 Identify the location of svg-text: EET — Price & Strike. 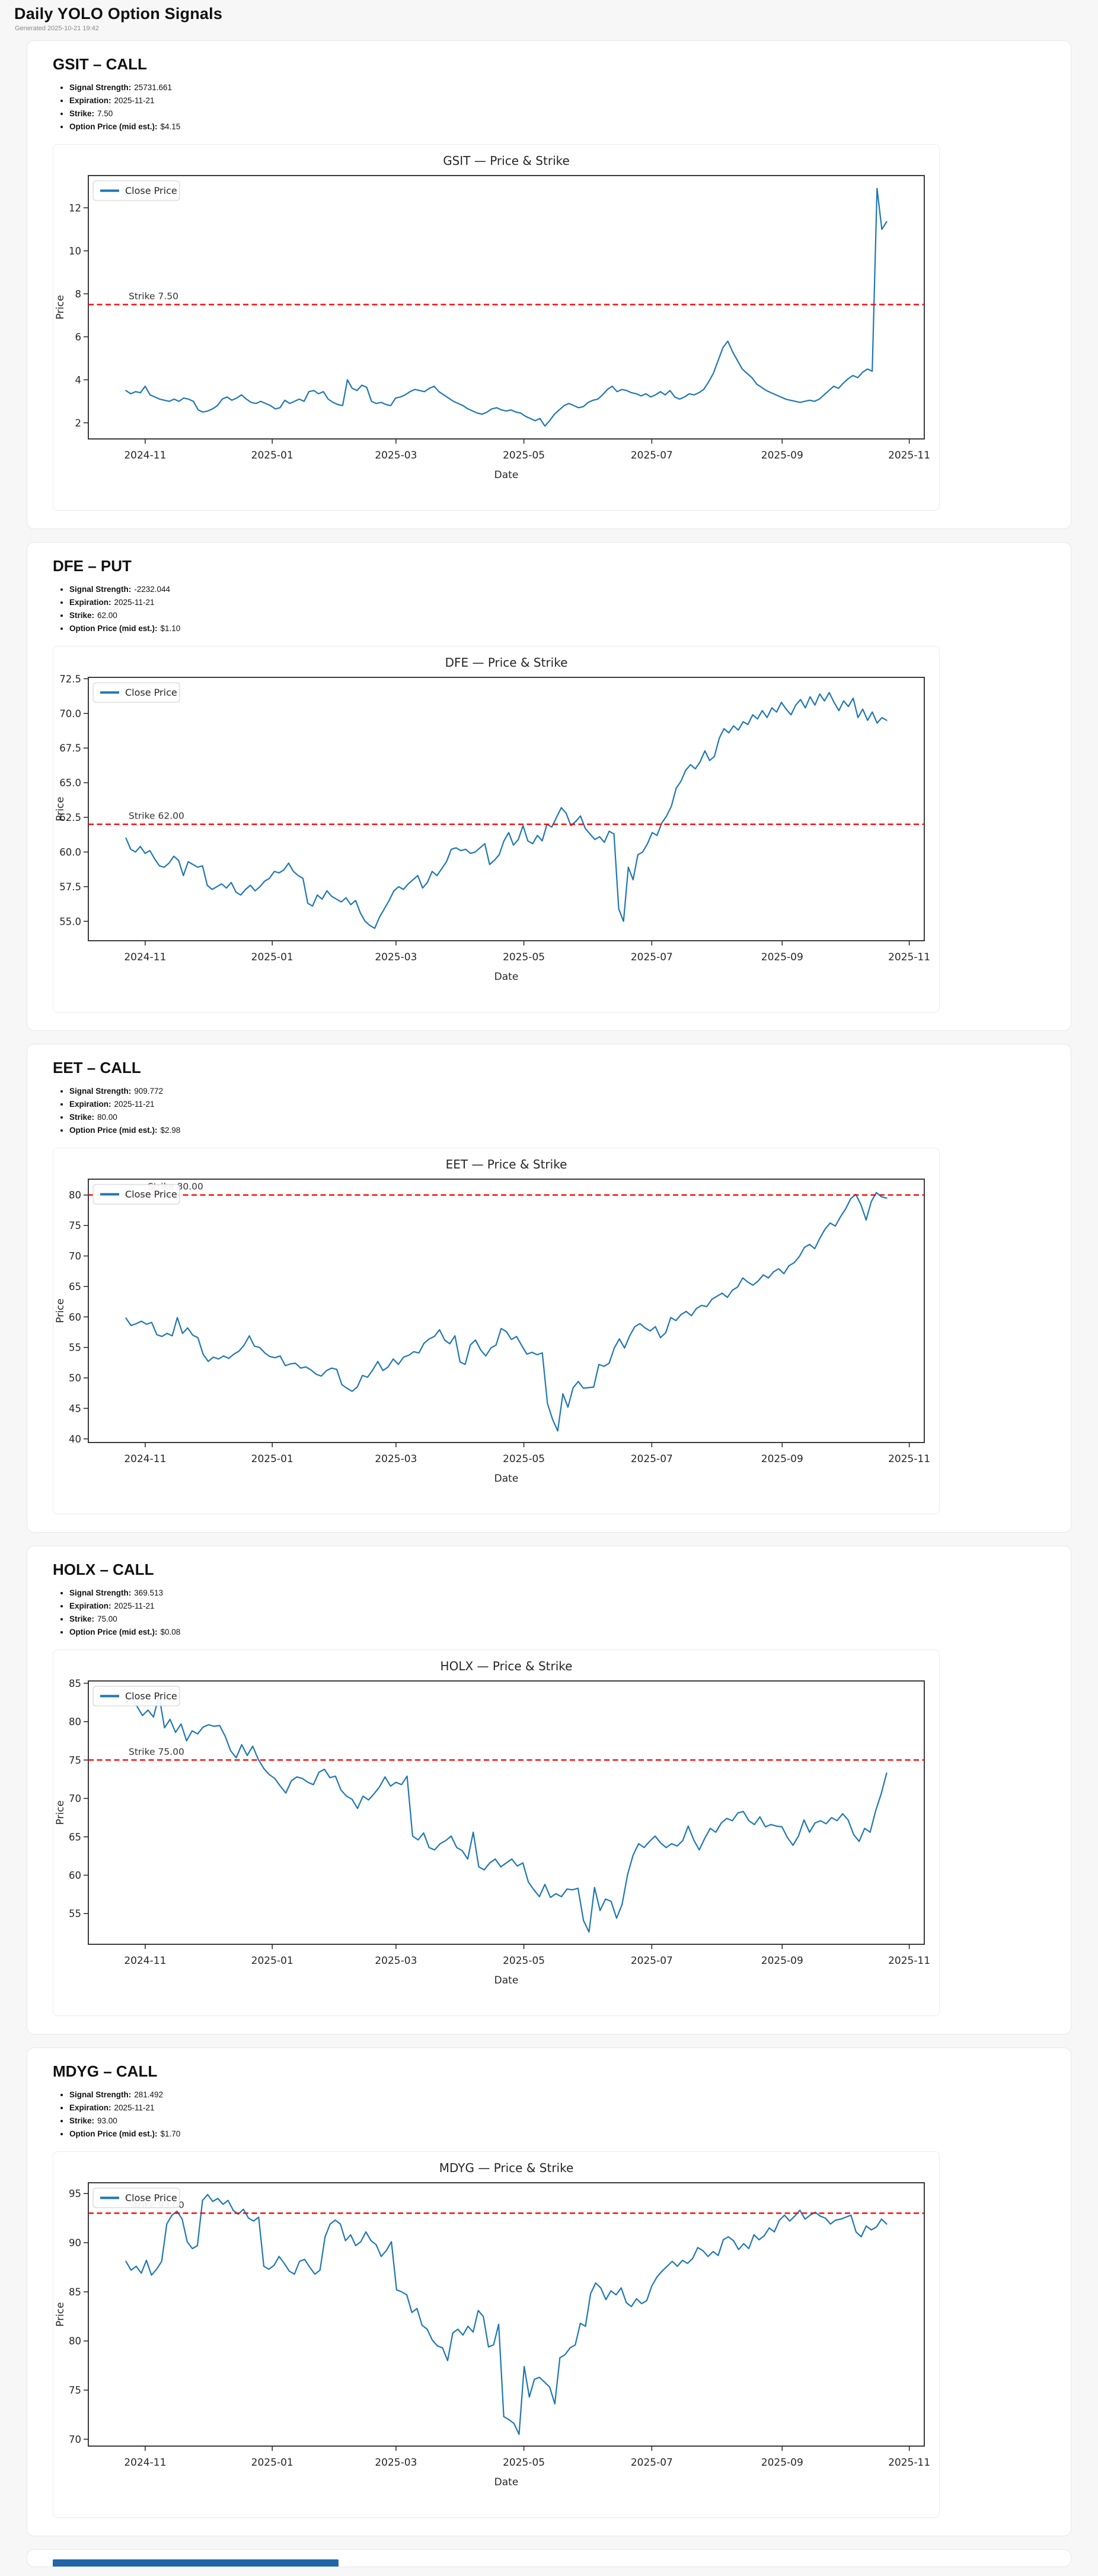
(506, 1164).